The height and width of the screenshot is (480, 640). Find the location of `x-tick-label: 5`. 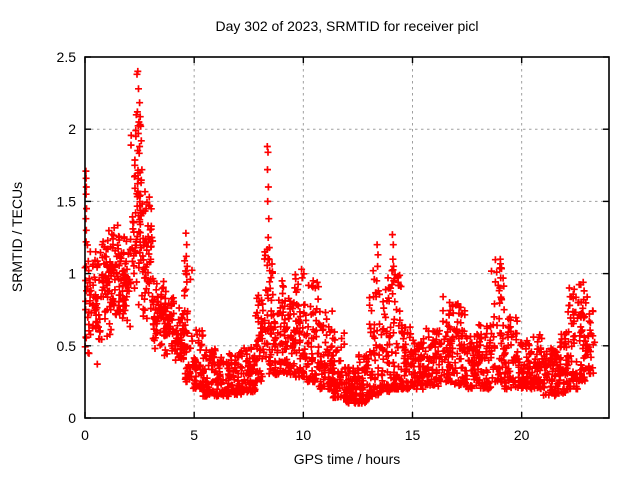

x-tick-label: 5 is located at coordinates (194, 435).